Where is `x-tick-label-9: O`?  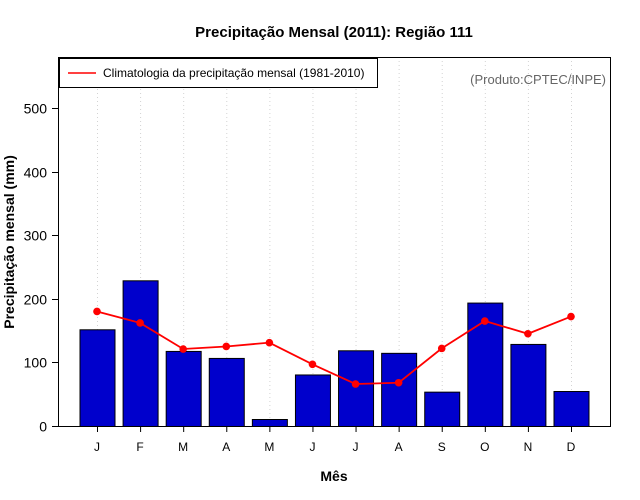
x-tick-label-9: O is located at coordinates (484, 447).